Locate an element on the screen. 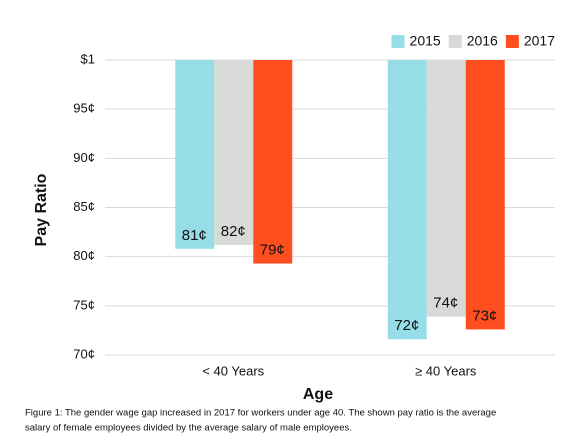 The height and width of the screenshot is (444, 580). value-label: 82¢ is located at coordinates (233, 231).